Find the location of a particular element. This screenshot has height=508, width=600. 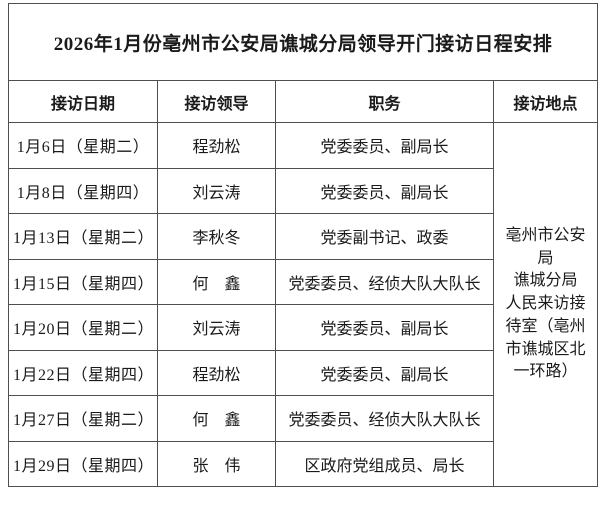

date-cell: 1月29日（星期四） is located at coordinates (83, 463).